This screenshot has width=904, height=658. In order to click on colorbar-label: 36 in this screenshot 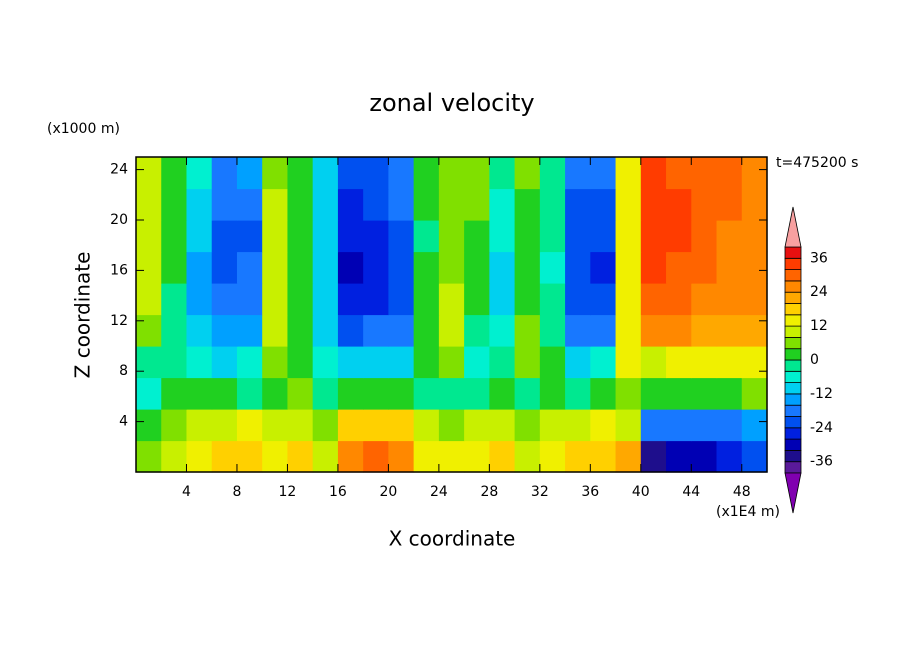, I will do `click(819, 258)`.